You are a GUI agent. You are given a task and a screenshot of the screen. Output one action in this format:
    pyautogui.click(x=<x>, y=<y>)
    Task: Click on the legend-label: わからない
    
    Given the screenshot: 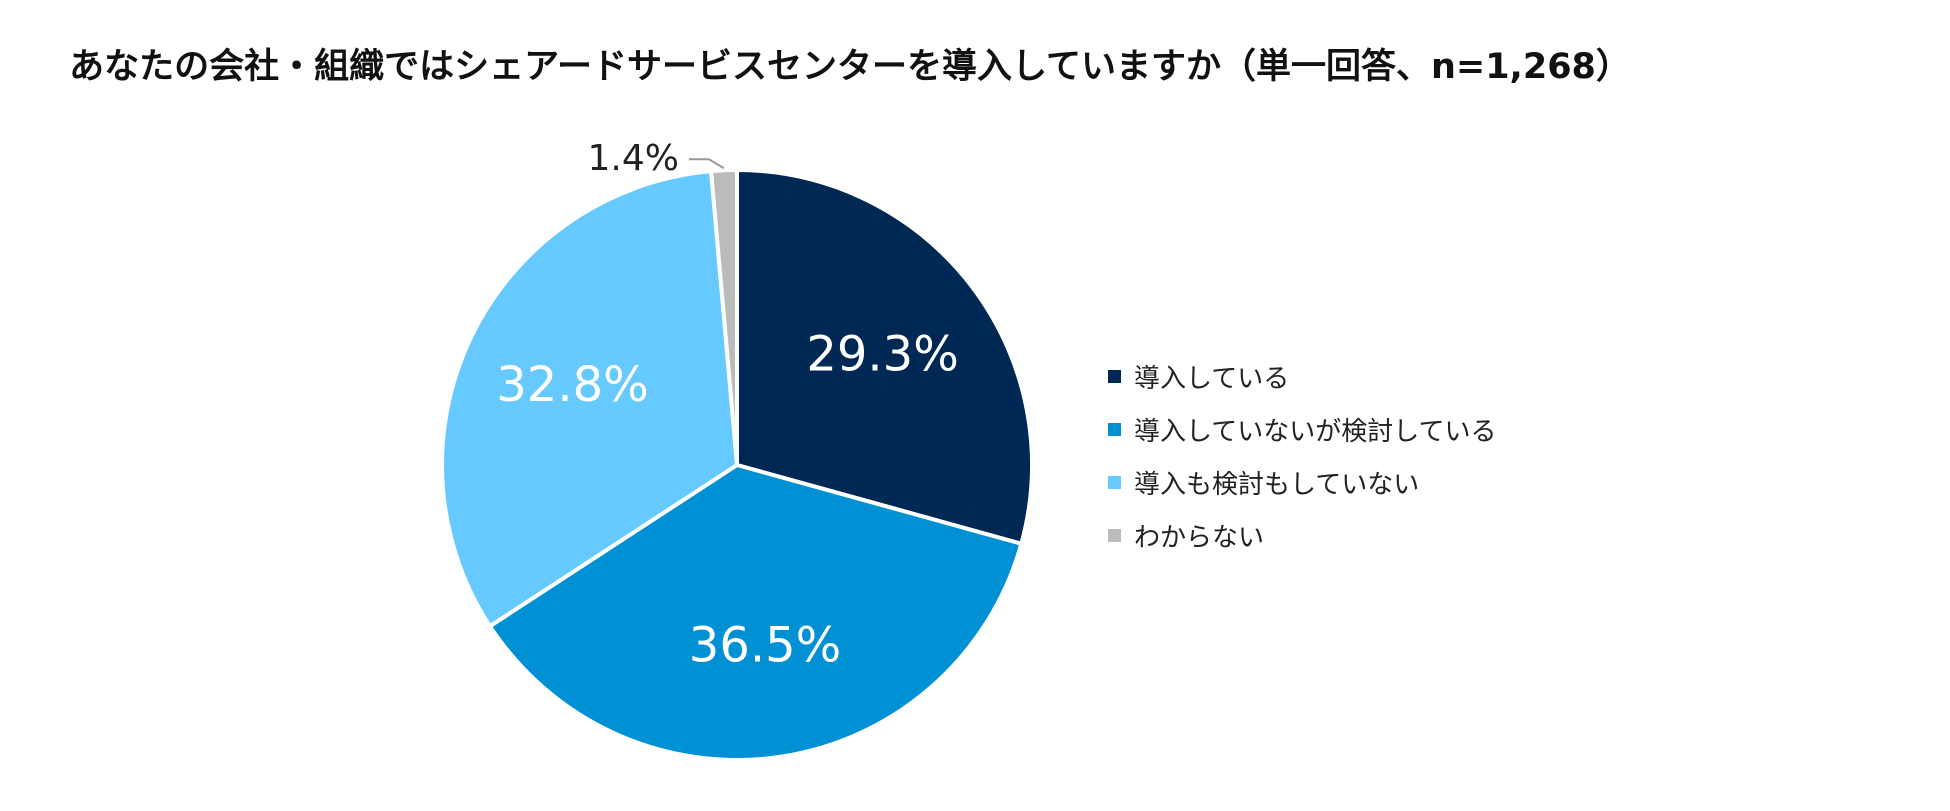 What is the action you would take?
    pyautogui.click(x=1199, y=538)
    